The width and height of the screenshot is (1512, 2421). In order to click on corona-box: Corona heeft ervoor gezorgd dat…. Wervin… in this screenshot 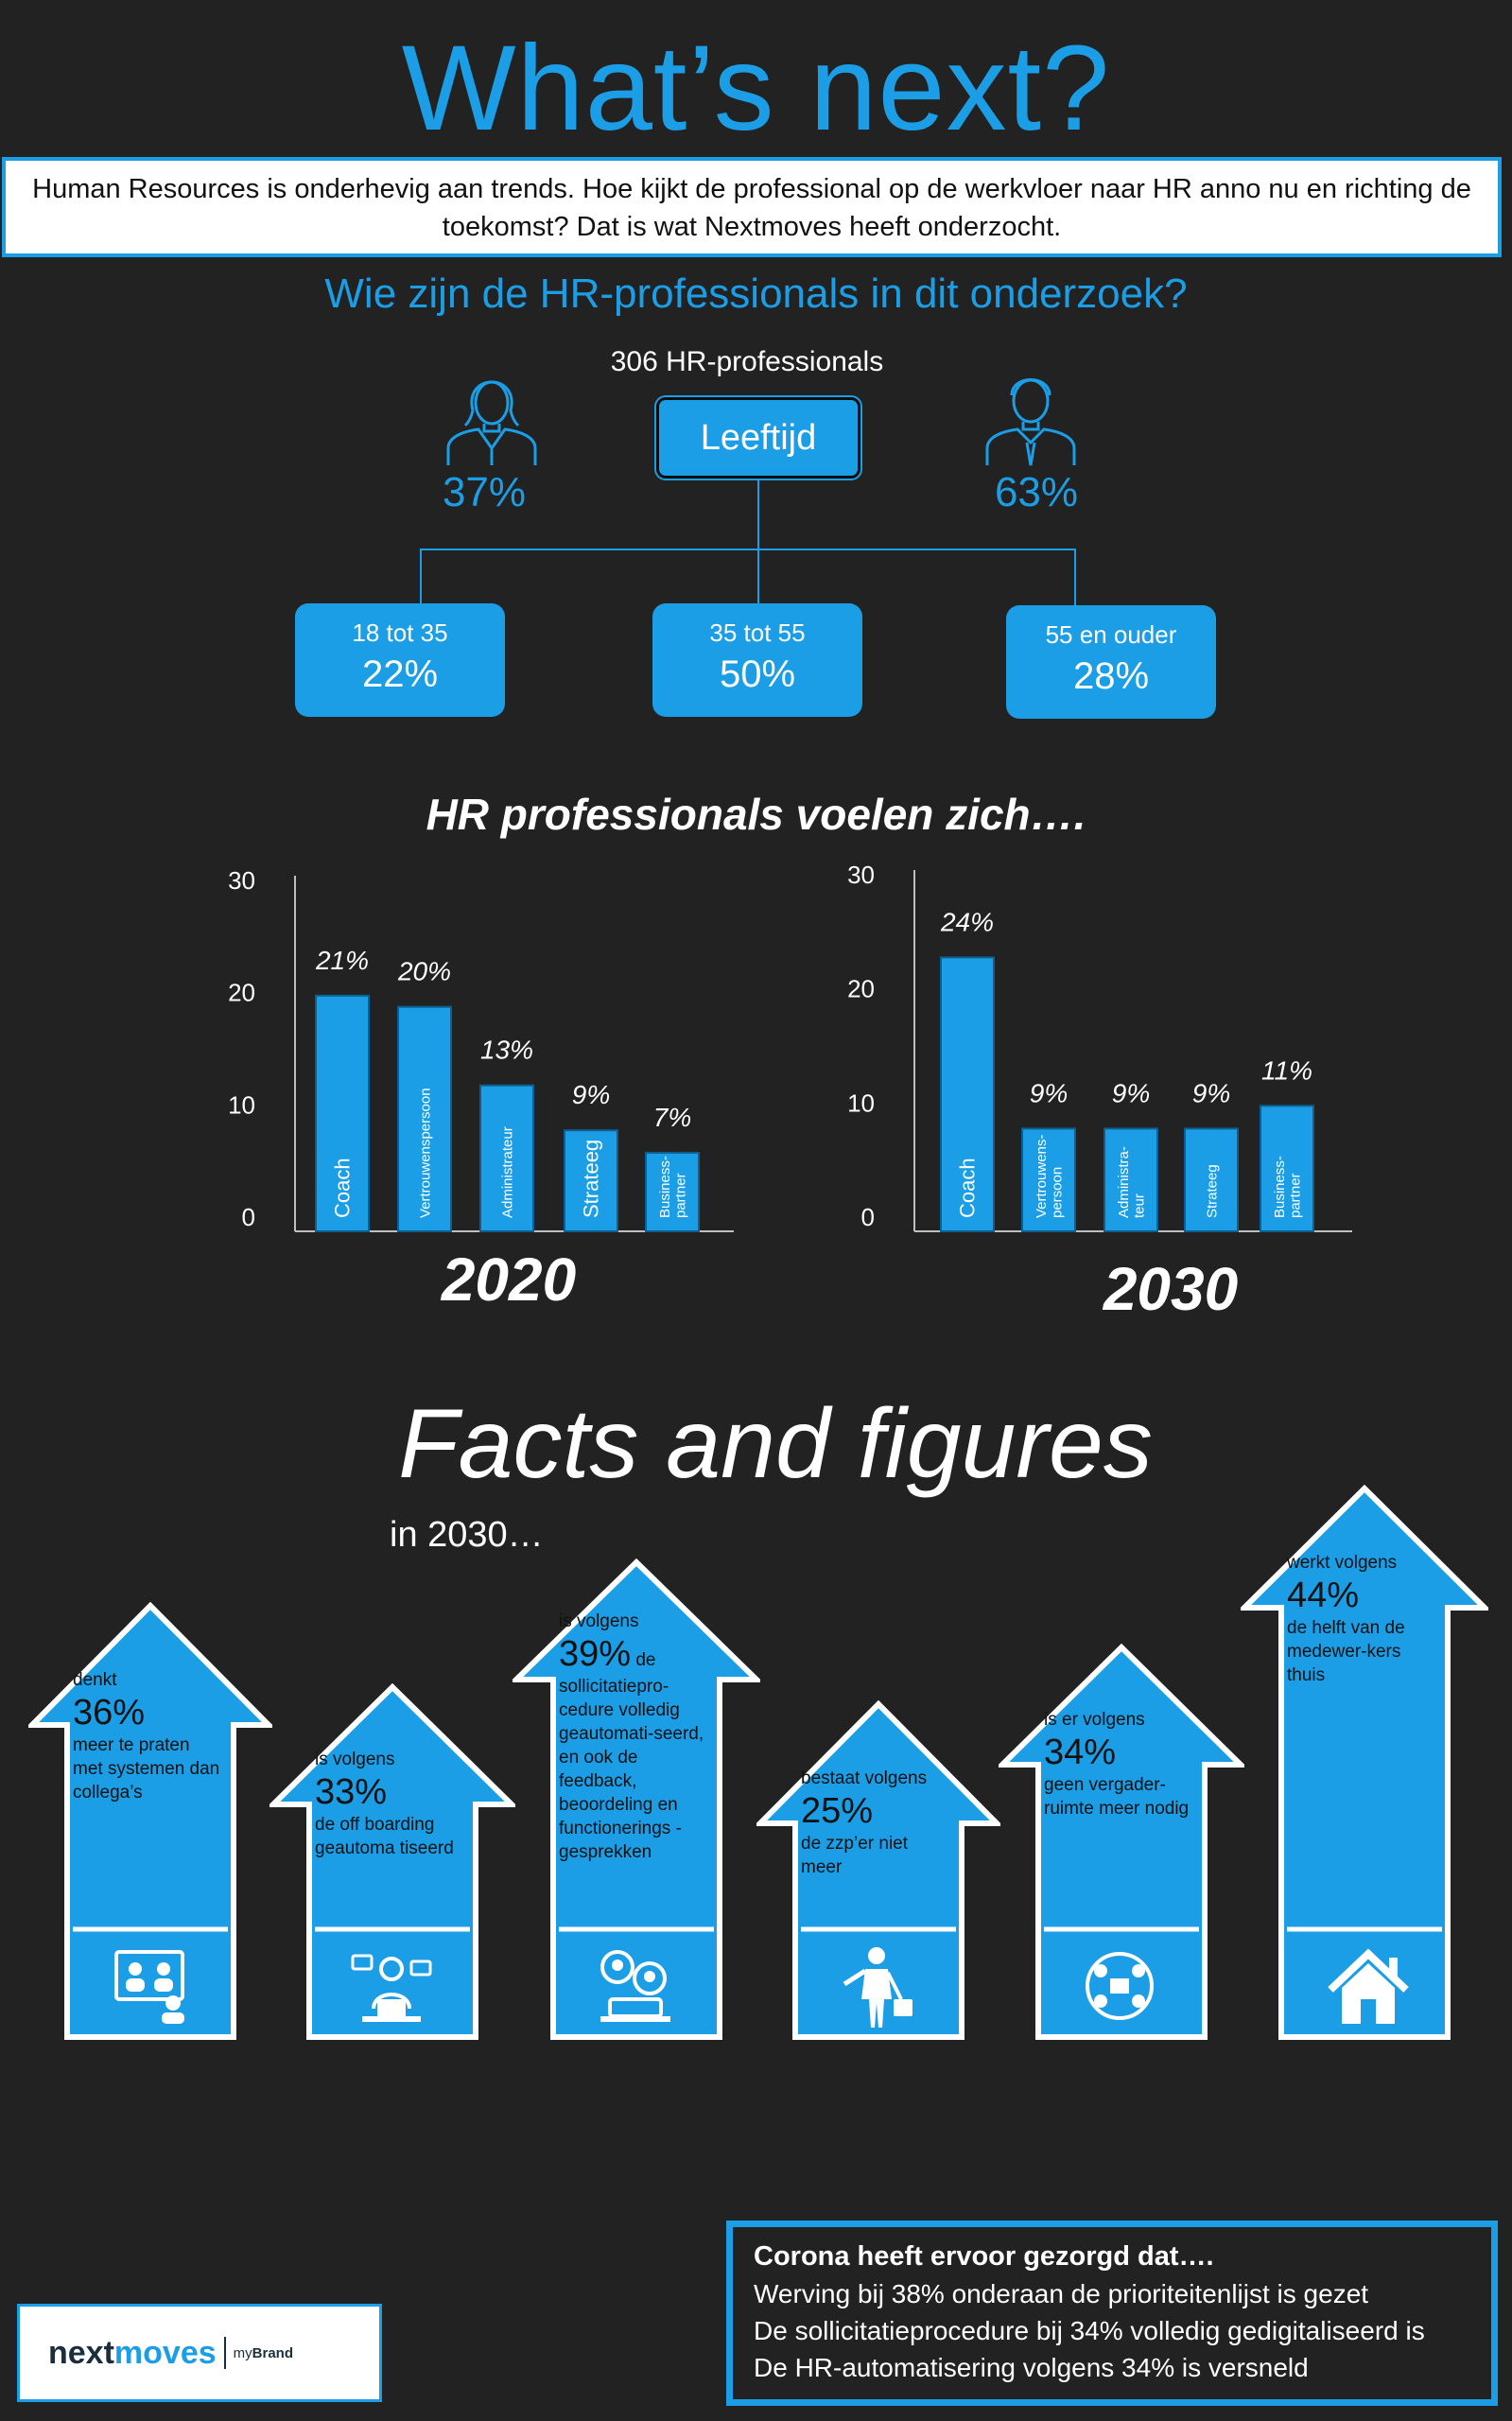, I will do `click(1112, 2313)`.